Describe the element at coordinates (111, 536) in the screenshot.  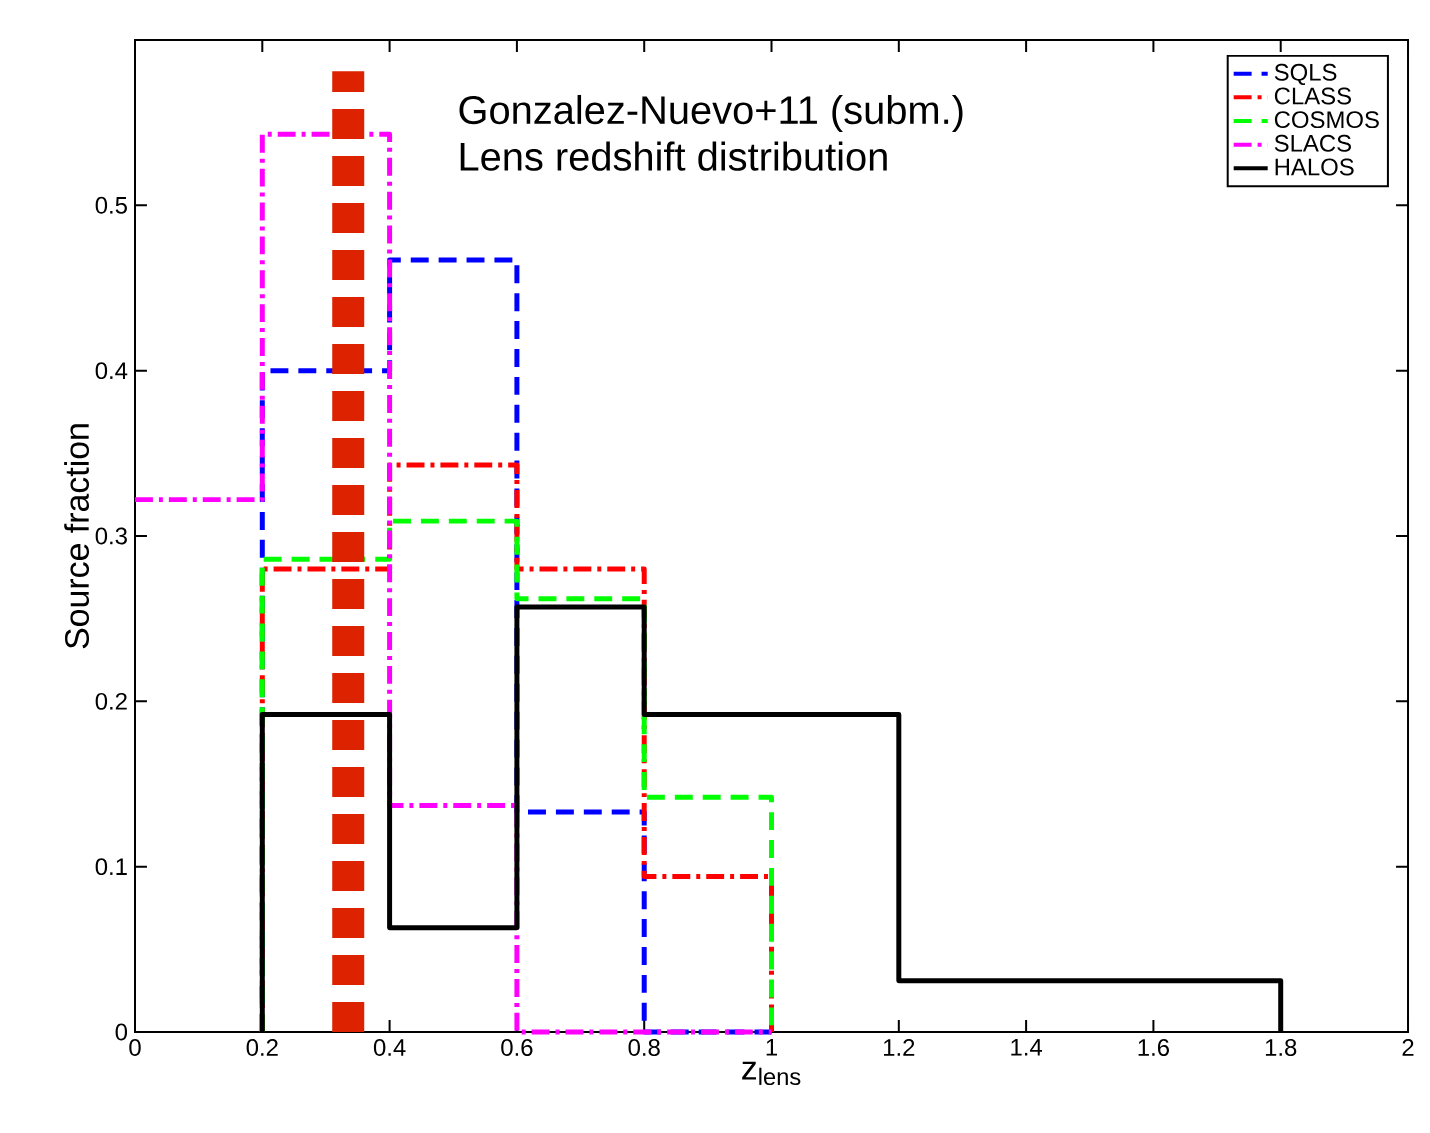
I see `y-tick-label: 0.3` at that location.